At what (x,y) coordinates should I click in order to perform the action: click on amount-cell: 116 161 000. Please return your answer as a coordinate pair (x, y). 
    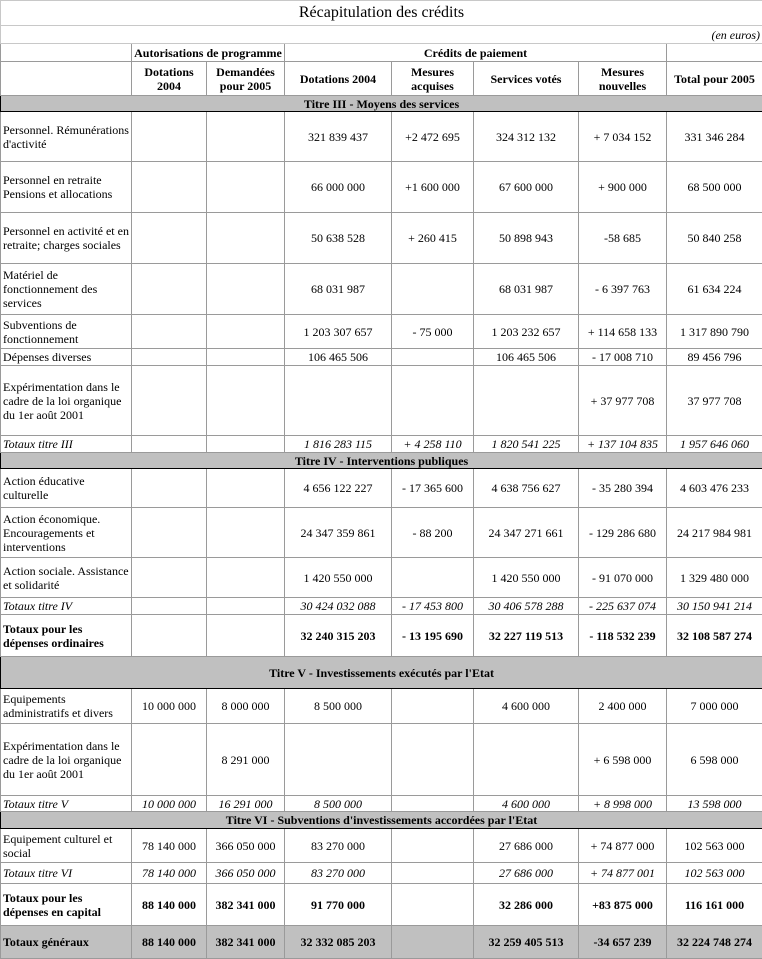
    Looking at the image, I should click on (714, 905).